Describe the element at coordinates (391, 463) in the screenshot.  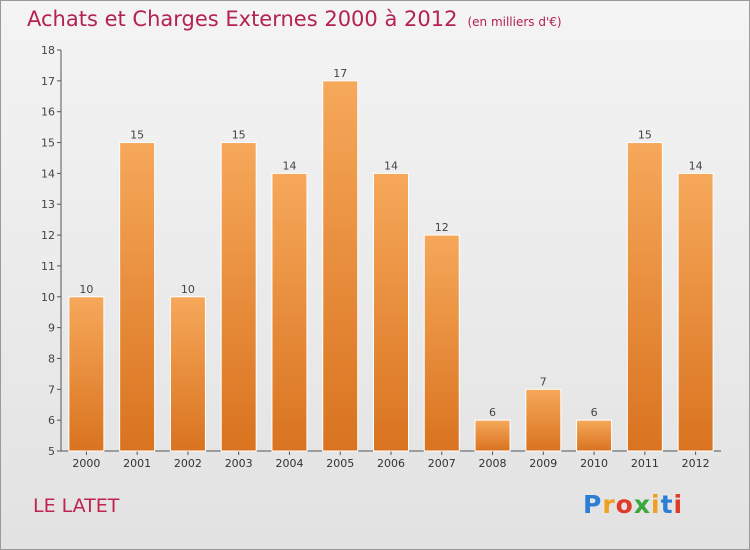
I see `x-tick-label: 2006` at that location.